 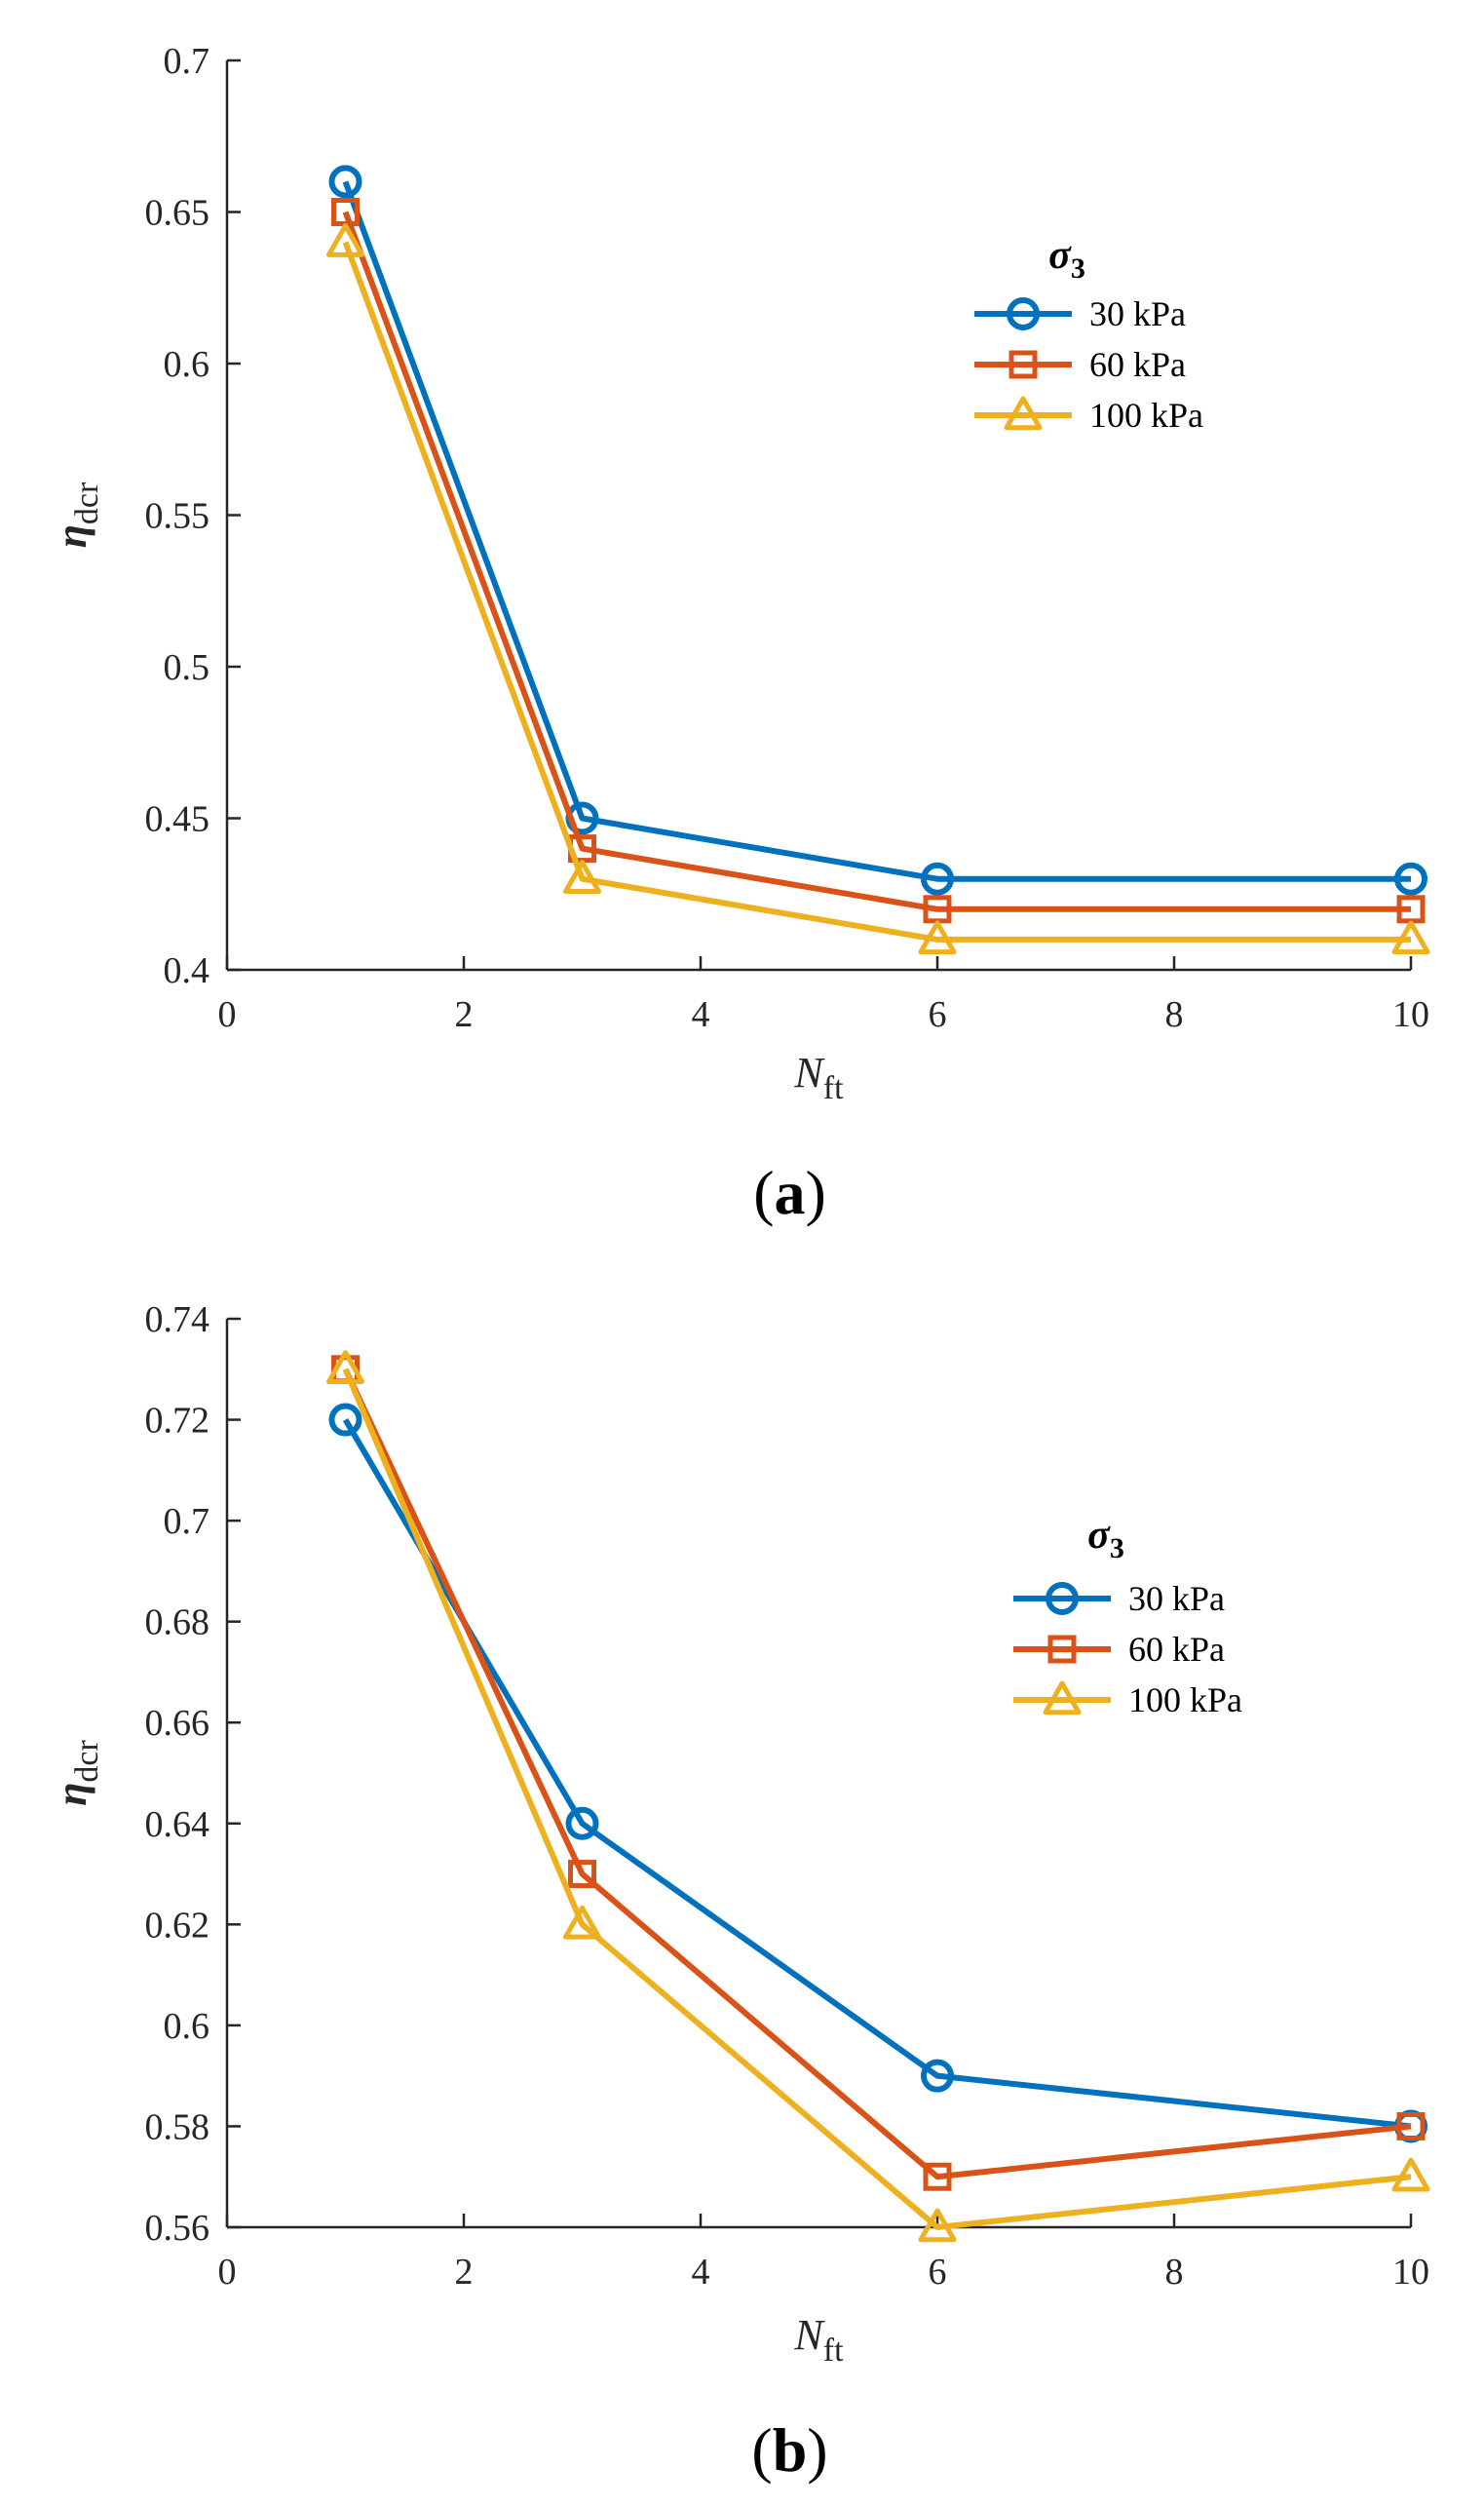 I want to click on y-tick-label: 0.68, so click(x=177, y=1622).